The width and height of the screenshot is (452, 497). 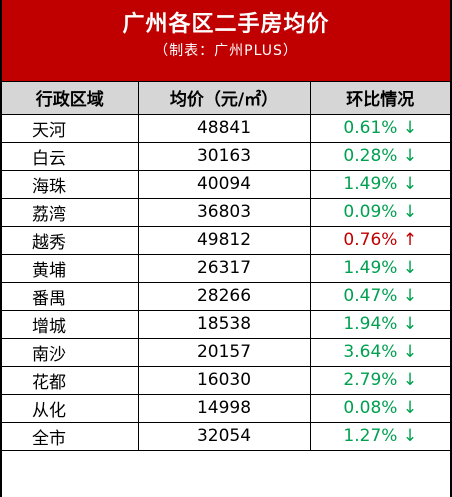 What do you see at coordinates (70, 240) in the screenshot?
I see `district-cell: 越秀` at bounding box center [70, 240].